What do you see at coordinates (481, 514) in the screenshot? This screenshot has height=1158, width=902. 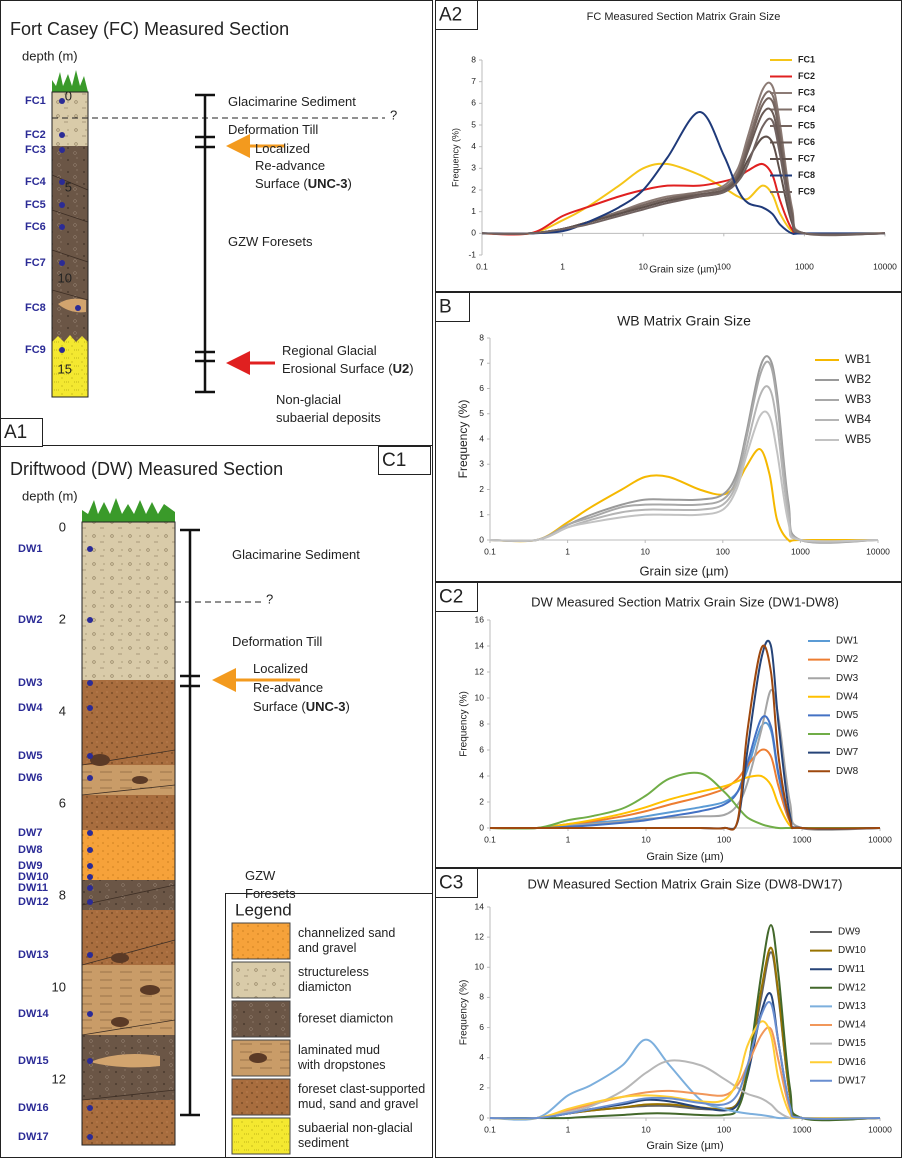 I see `y-tick-label: 1` at bounding box center [481, 514].